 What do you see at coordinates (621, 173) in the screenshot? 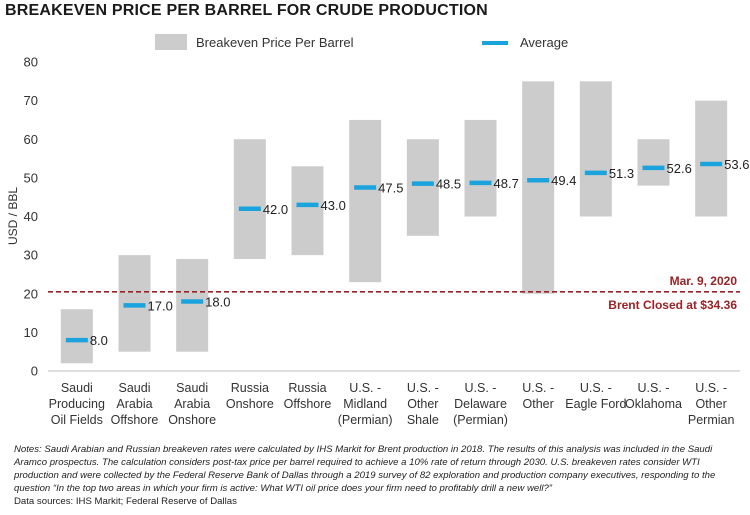
I see `average-value-label: 51.3` at bounding box center [621, 173].